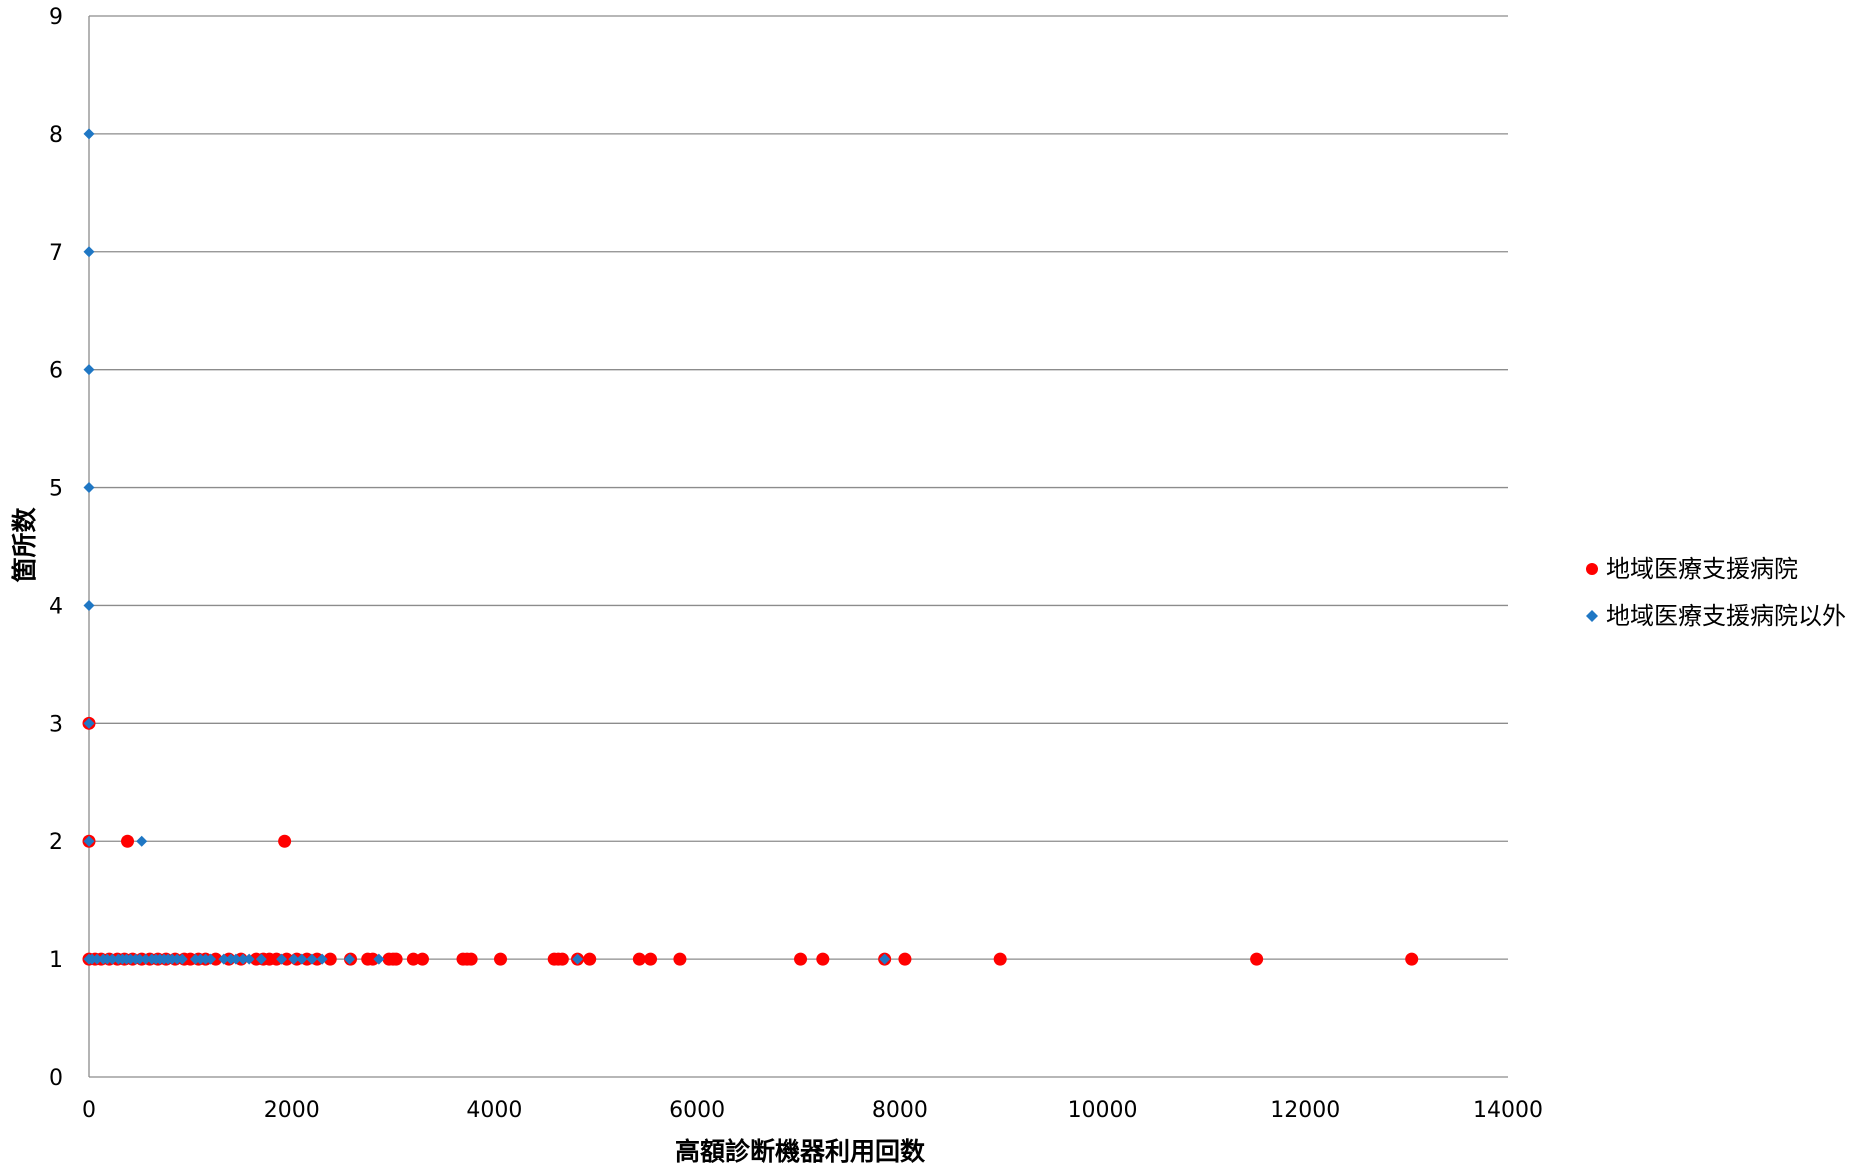 Image resolution: width=1873 pixels, height=1168 pixels. What do you see at coordinates (800, 1151) in the screenshot?
I see `x-axis-title: 高額診断機器利用回数` at bounding box center [800, 1151].